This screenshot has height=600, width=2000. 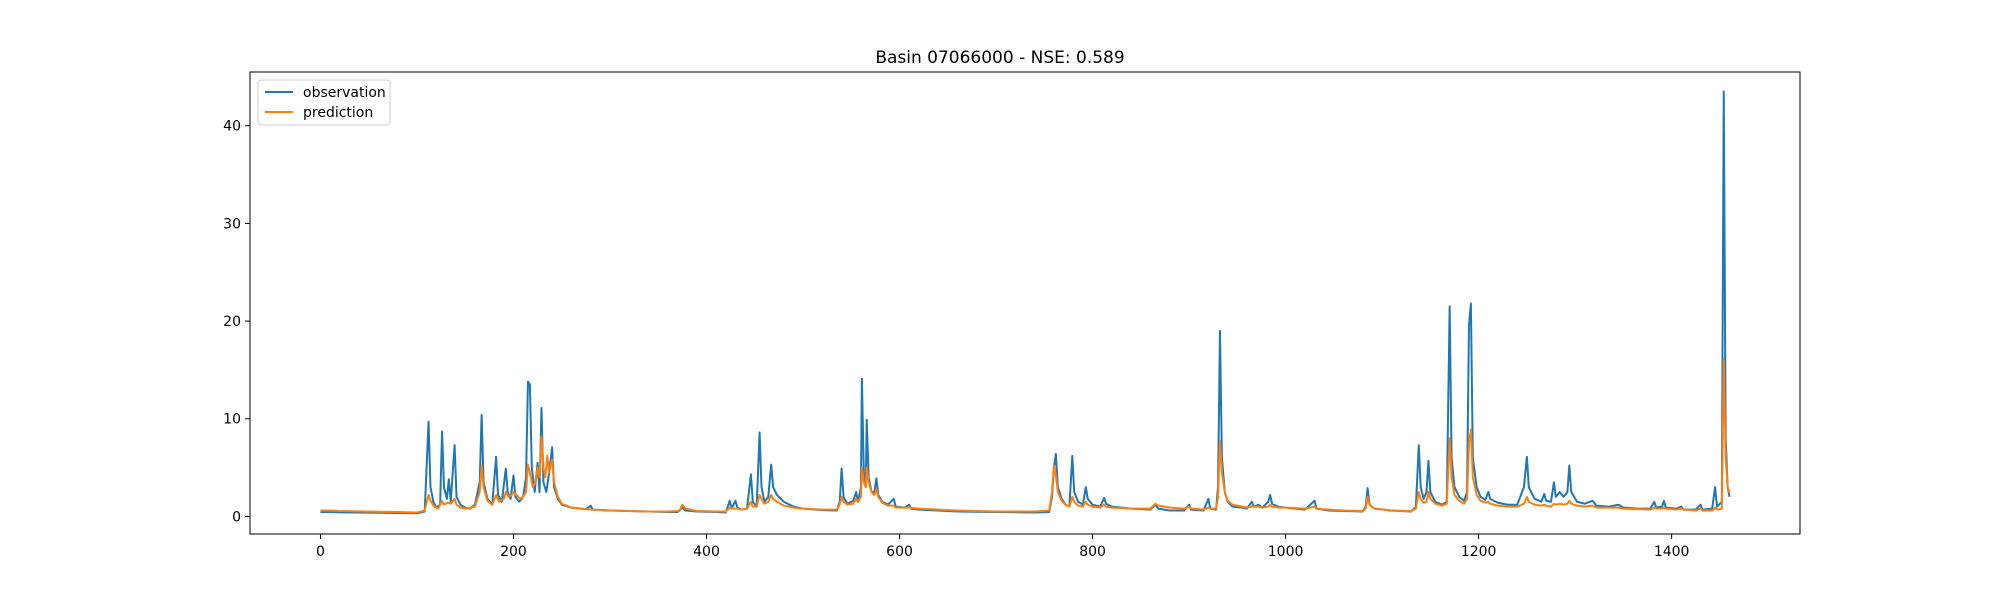 What do you see at coordinates (320, 552) in the screenshot?
I see `x-tick-label: 0` at bounding box center [320, 552].